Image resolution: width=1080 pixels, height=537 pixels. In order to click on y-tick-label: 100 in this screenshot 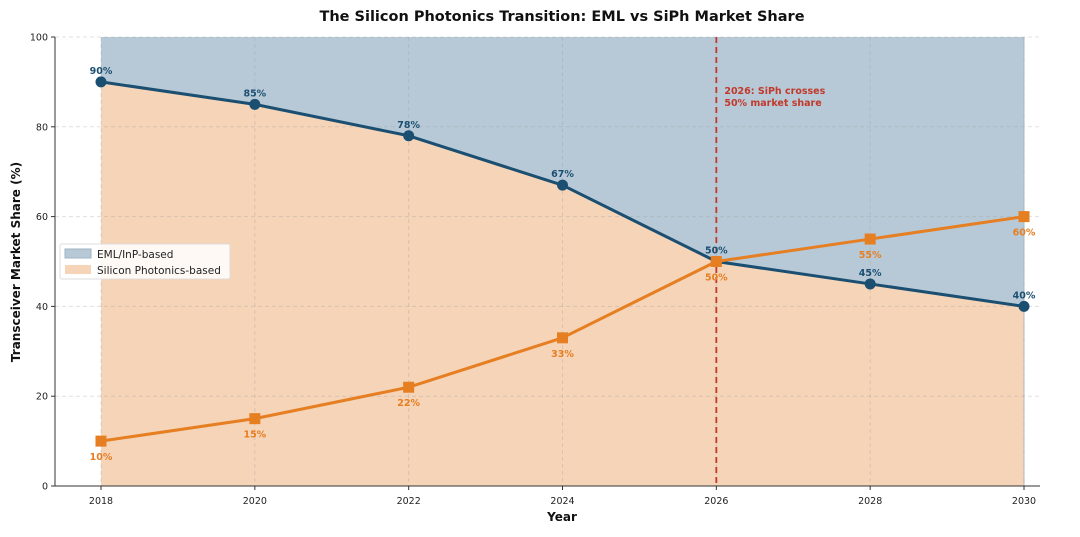, I will do `click(39, 38)`.